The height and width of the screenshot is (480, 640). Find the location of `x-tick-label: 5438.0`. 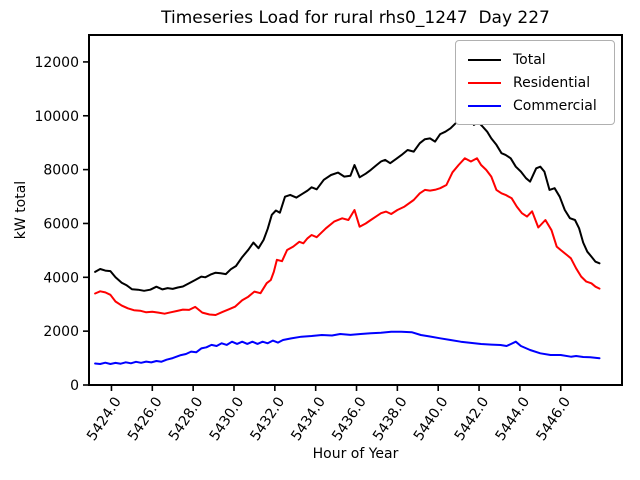

x-tick-label: 5438.0 is located at coordinates (390, 419).